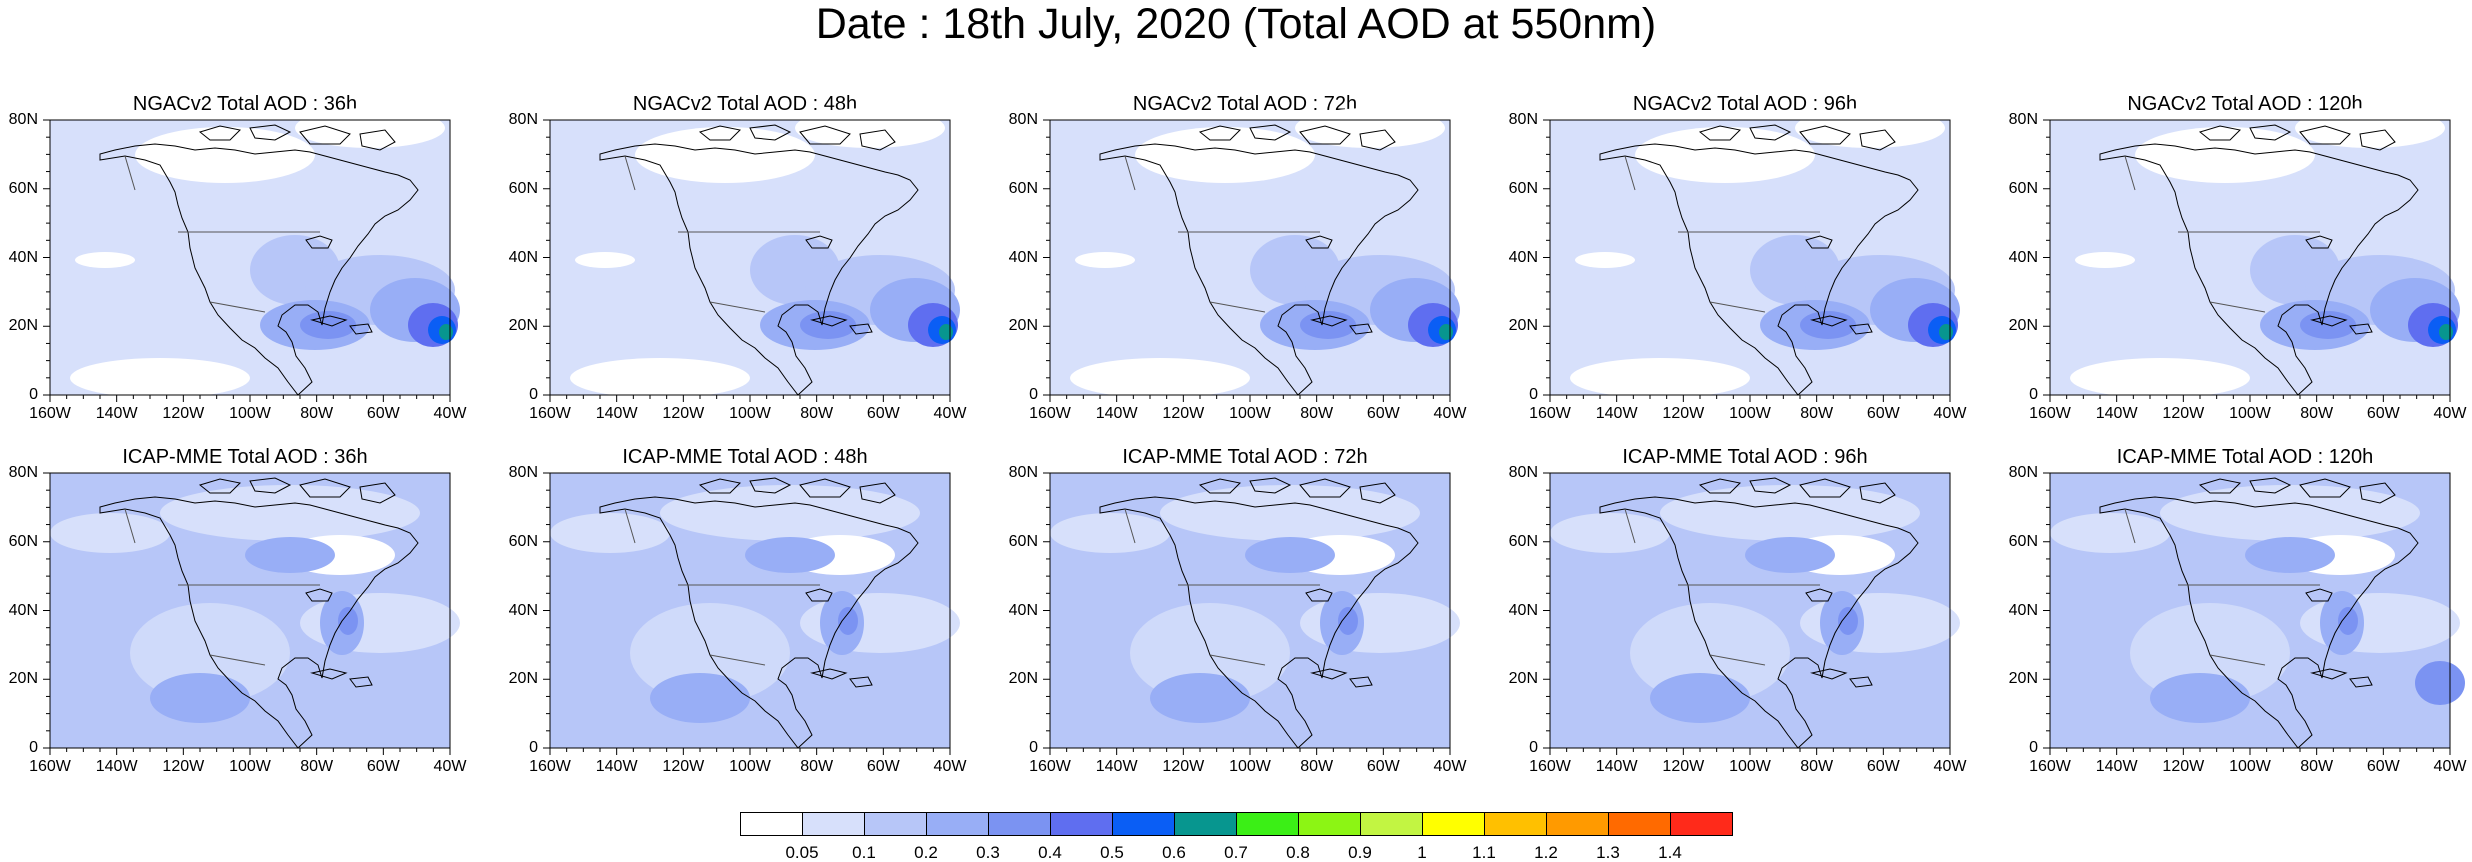  Describe the element at coordinates (1484, 852) in the screenshot. I see `colorbar-label: 1.1` at that location.